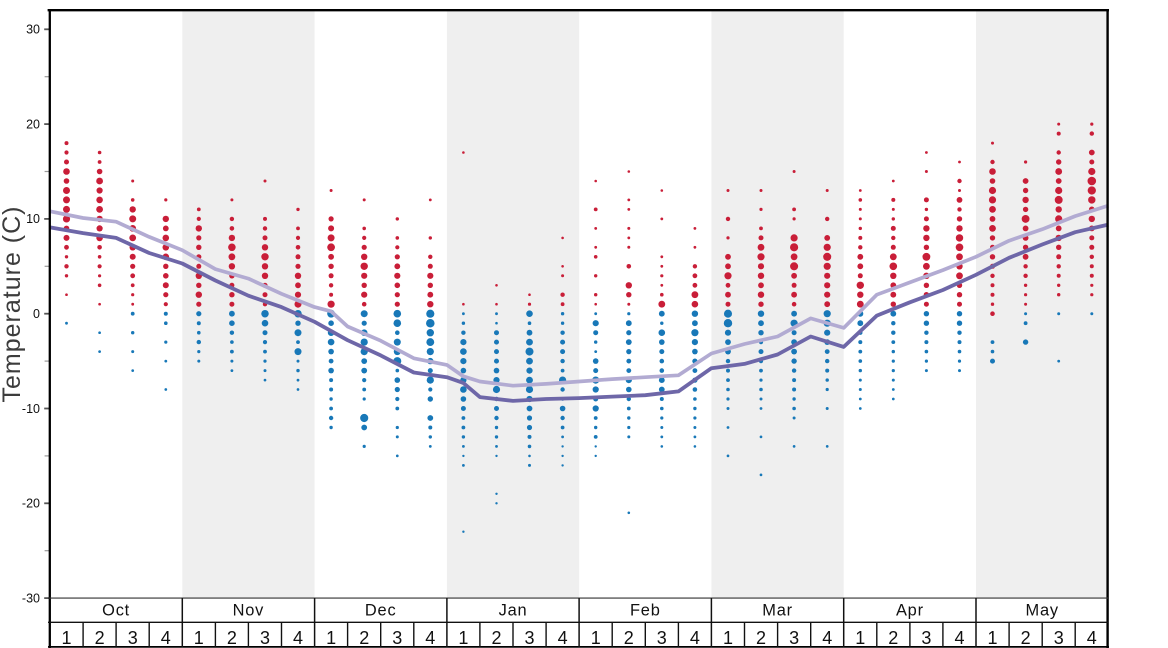 Image resolution: width=1168 pixels, height=648 pixels. What do you see at coordinates (33, 30) in the screenshot?
I see `svg-text: 30` at bounding box center [33, 30].